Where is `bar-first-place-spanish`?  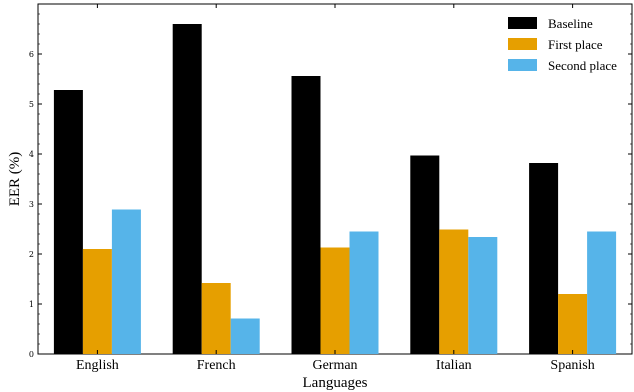
bar-first-place-spanish is located at coordinates (573, 324).